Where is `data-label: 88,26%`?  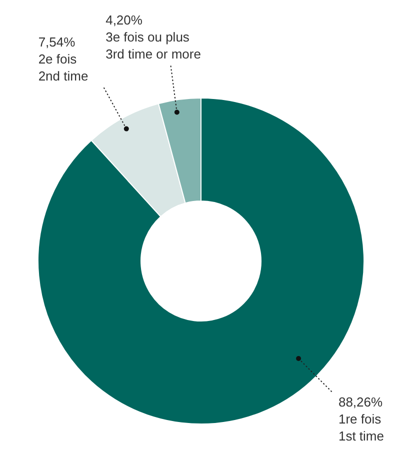
data-label: 88,26% is located at coordinates (360, 402).